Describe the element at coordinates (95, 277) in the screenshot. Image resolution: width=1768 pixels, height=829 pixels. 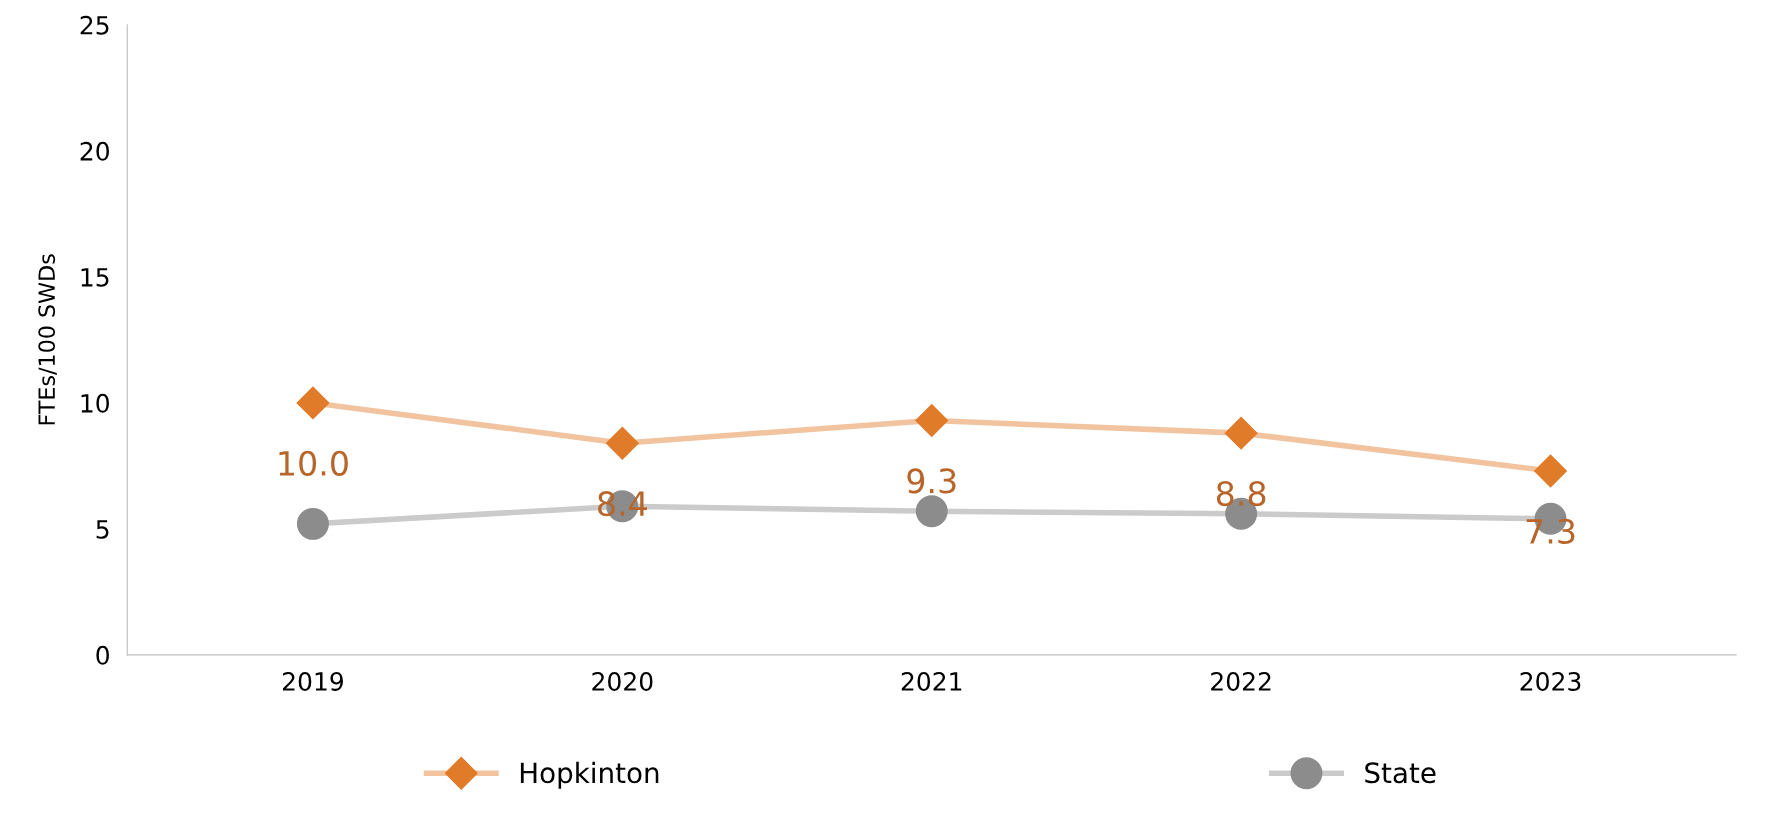
I see `y-tick-label: 15` at that location.